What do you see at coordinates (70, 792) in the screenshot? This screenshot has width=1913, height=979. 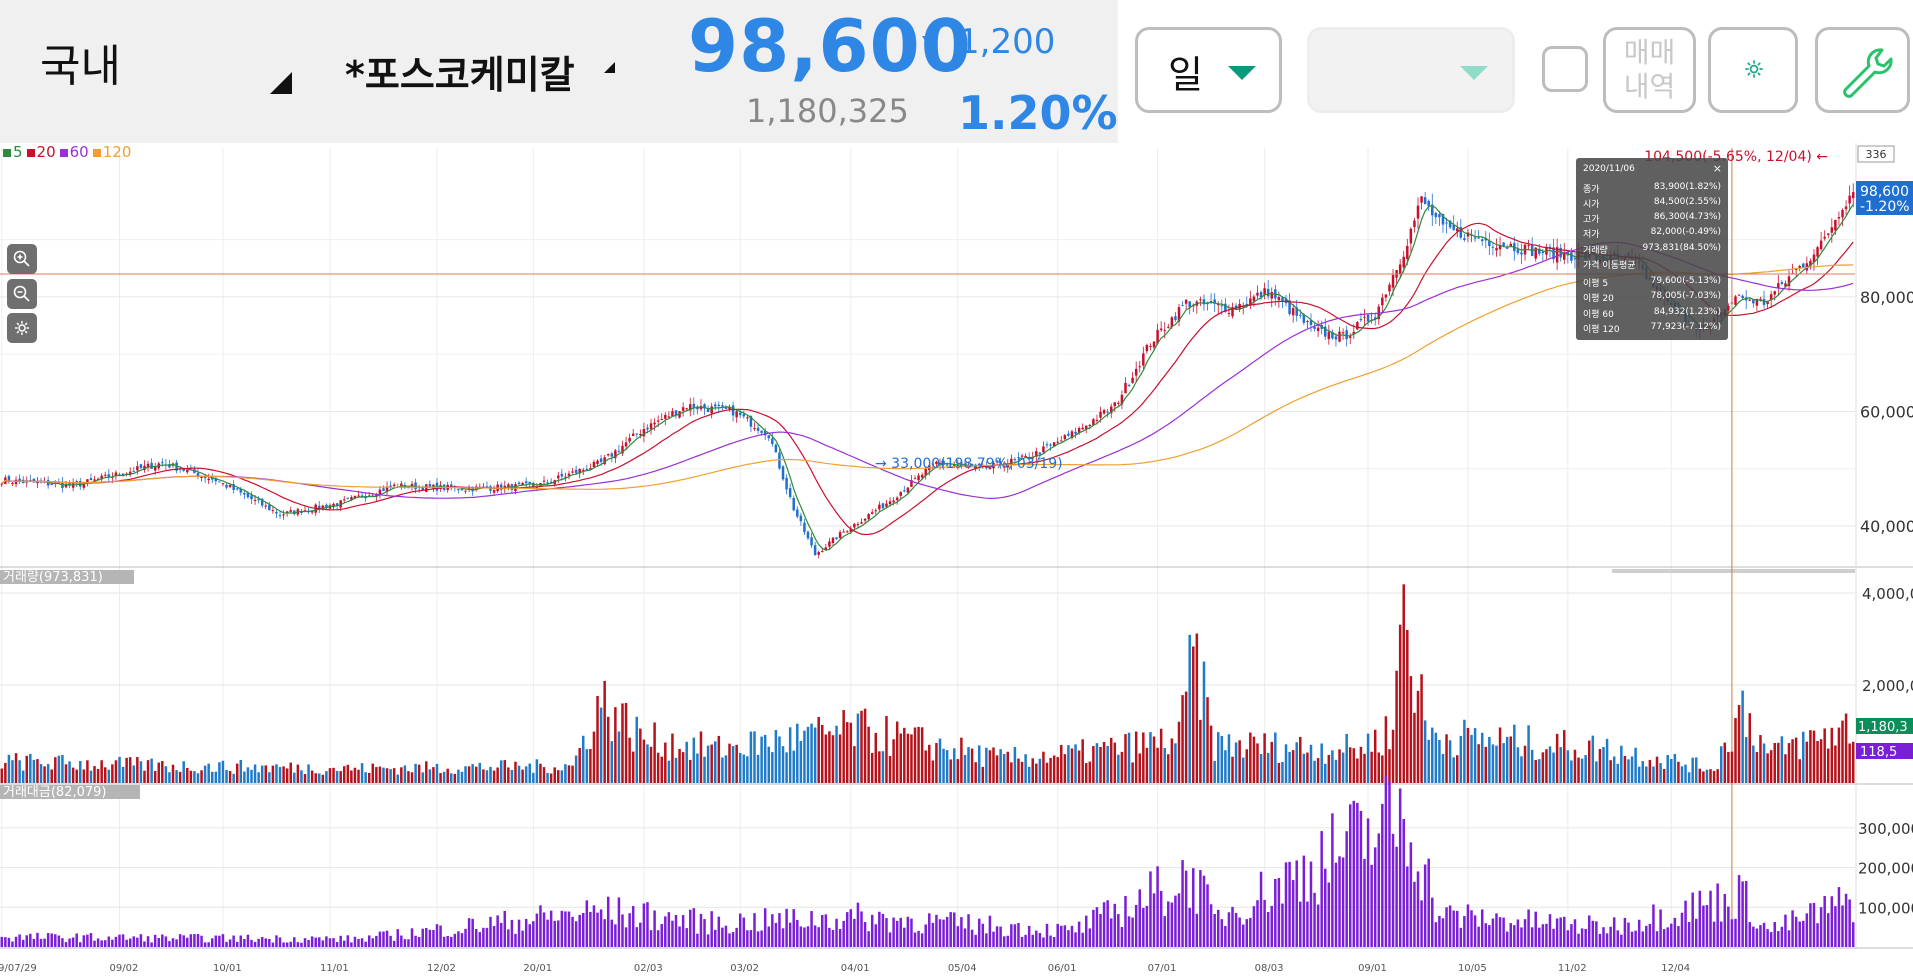 I see `amount-panel-label-bg` at bounding box center [70, 792].